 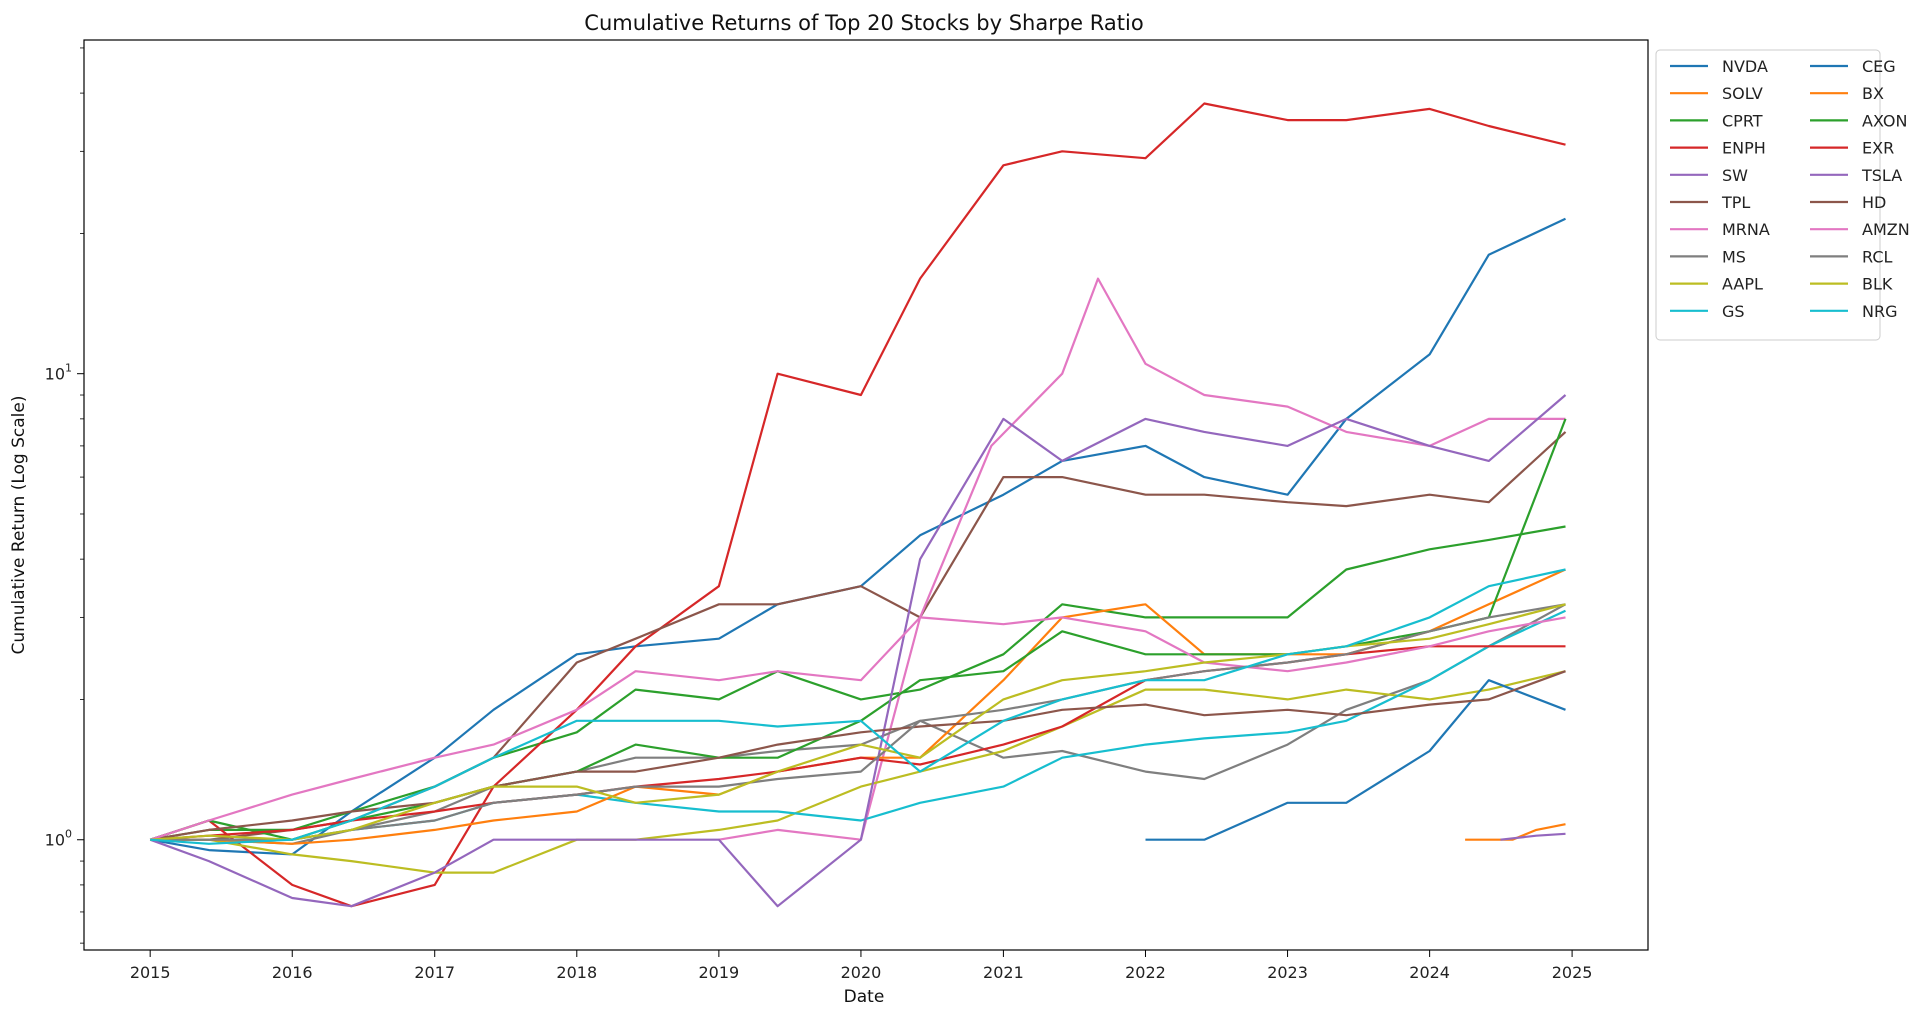 I want to click on series-line-aapl, so click(x=858, y=772).